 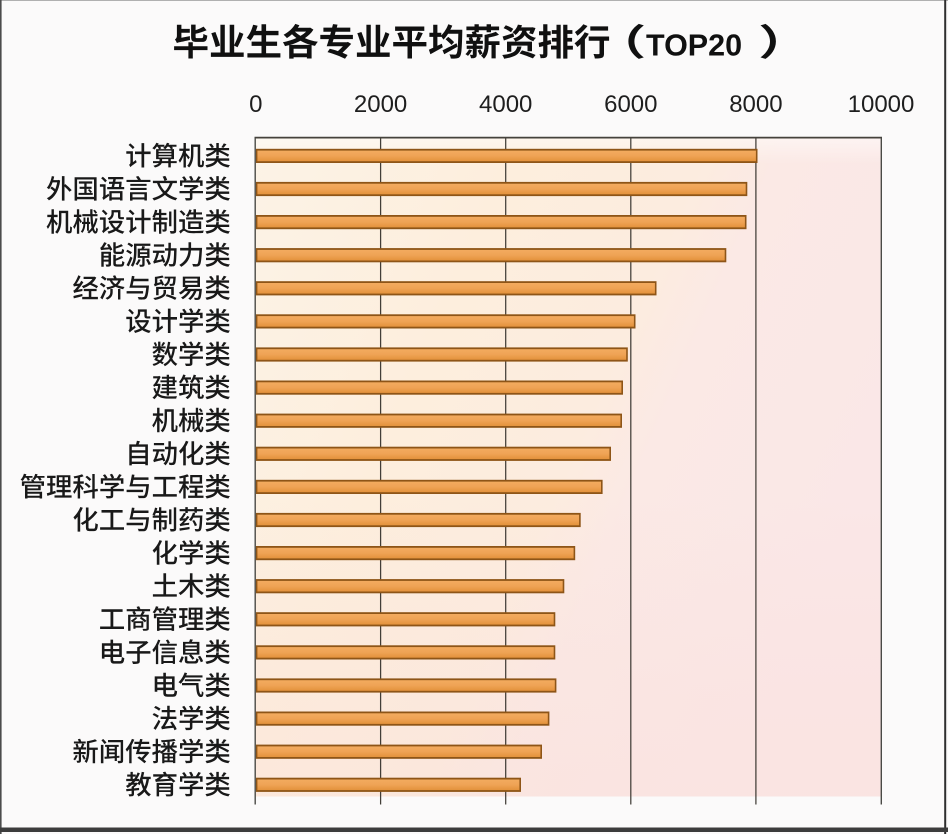 I want to click on svg-text: 8000, so click(x=755, y=104).